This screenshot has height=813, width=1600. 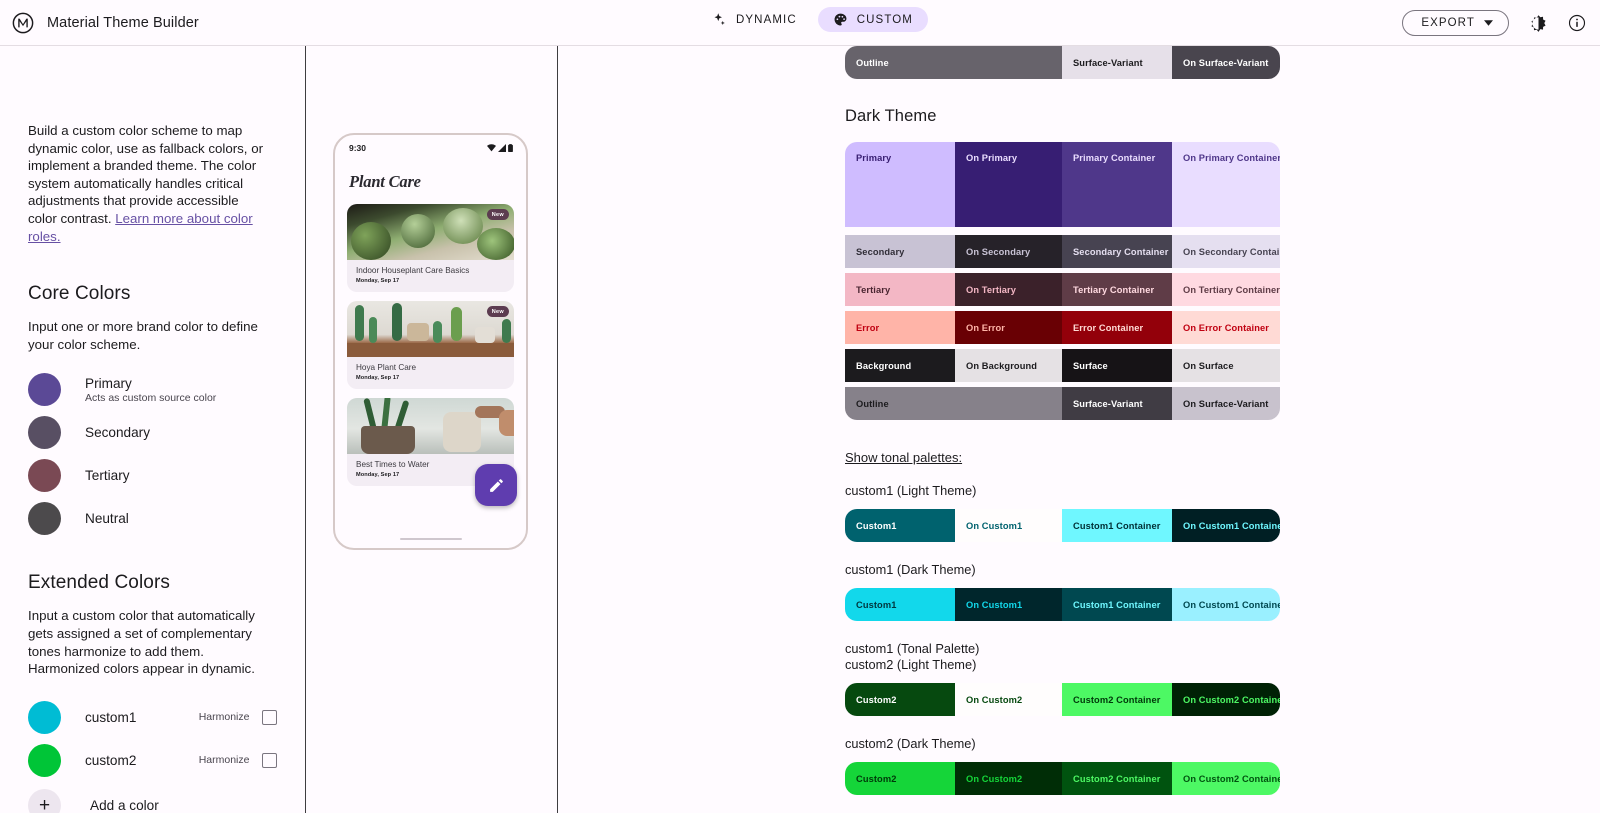 What do you see at coordinates (1226, 289) in the screenshot?
I see `scheme-cell-on-tertiary-container: On Tertiary Container` at bounding box center [1226, 289].